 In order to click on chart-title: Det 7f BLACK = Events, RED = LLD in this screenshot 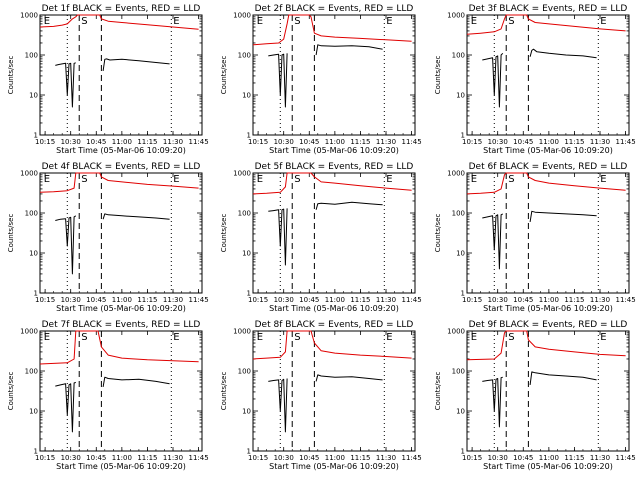, I will do `click(121, 325)`.